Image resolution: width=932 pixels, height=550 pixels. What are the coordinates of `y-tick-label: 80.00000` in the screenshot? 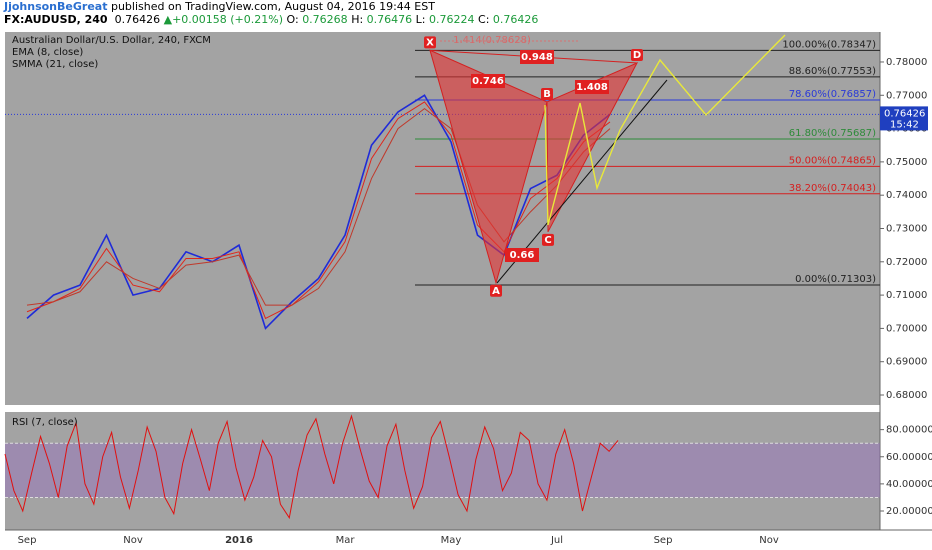 It's located at (909, 430).